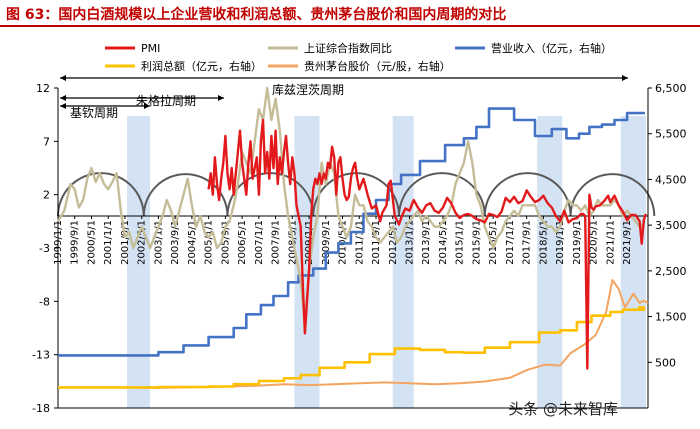 This screenshot has height=429, width=700. I want to click on legend-label: 贵州茅台股价（元/股，右轴）, so click(377, 66).